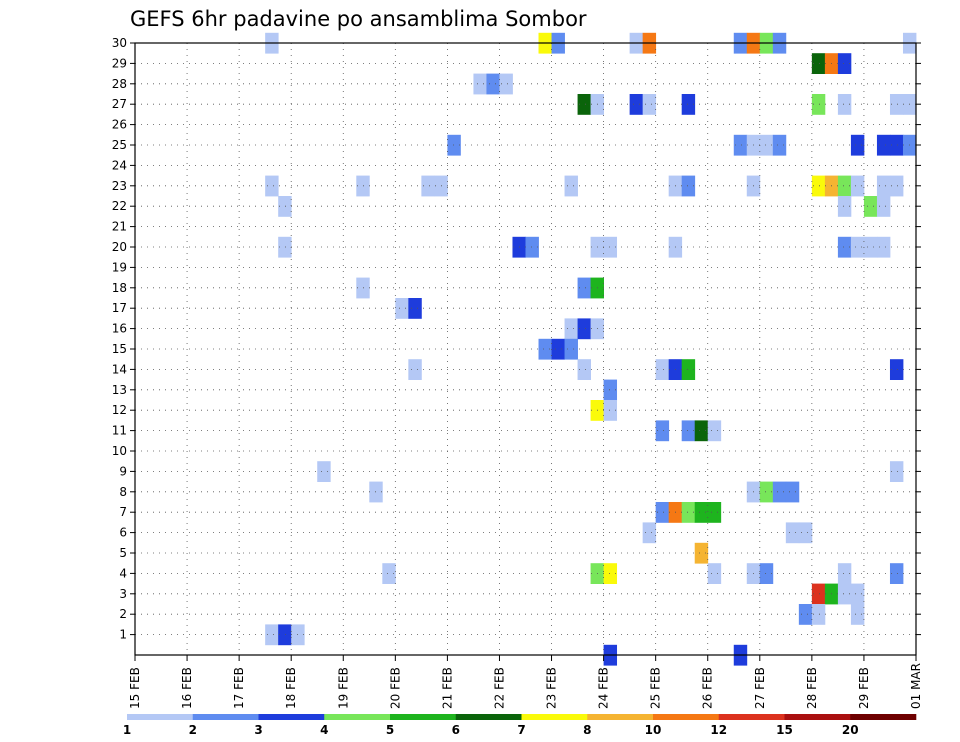  What do you see at coordinates (119, 329) in the screenshot?
I see `y-tick-label: 16` at bounding box center [119, 329].